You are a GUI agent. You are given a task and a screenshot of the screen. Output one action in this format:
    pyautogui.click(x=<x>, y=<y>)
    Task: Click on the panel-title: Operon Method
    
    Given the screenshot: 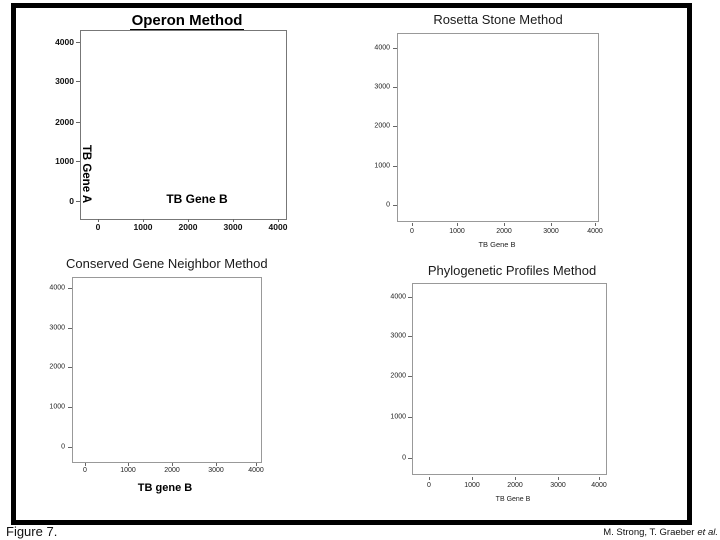 What is the action you would take?
    pyautogui.click(x=187, y=21)
    